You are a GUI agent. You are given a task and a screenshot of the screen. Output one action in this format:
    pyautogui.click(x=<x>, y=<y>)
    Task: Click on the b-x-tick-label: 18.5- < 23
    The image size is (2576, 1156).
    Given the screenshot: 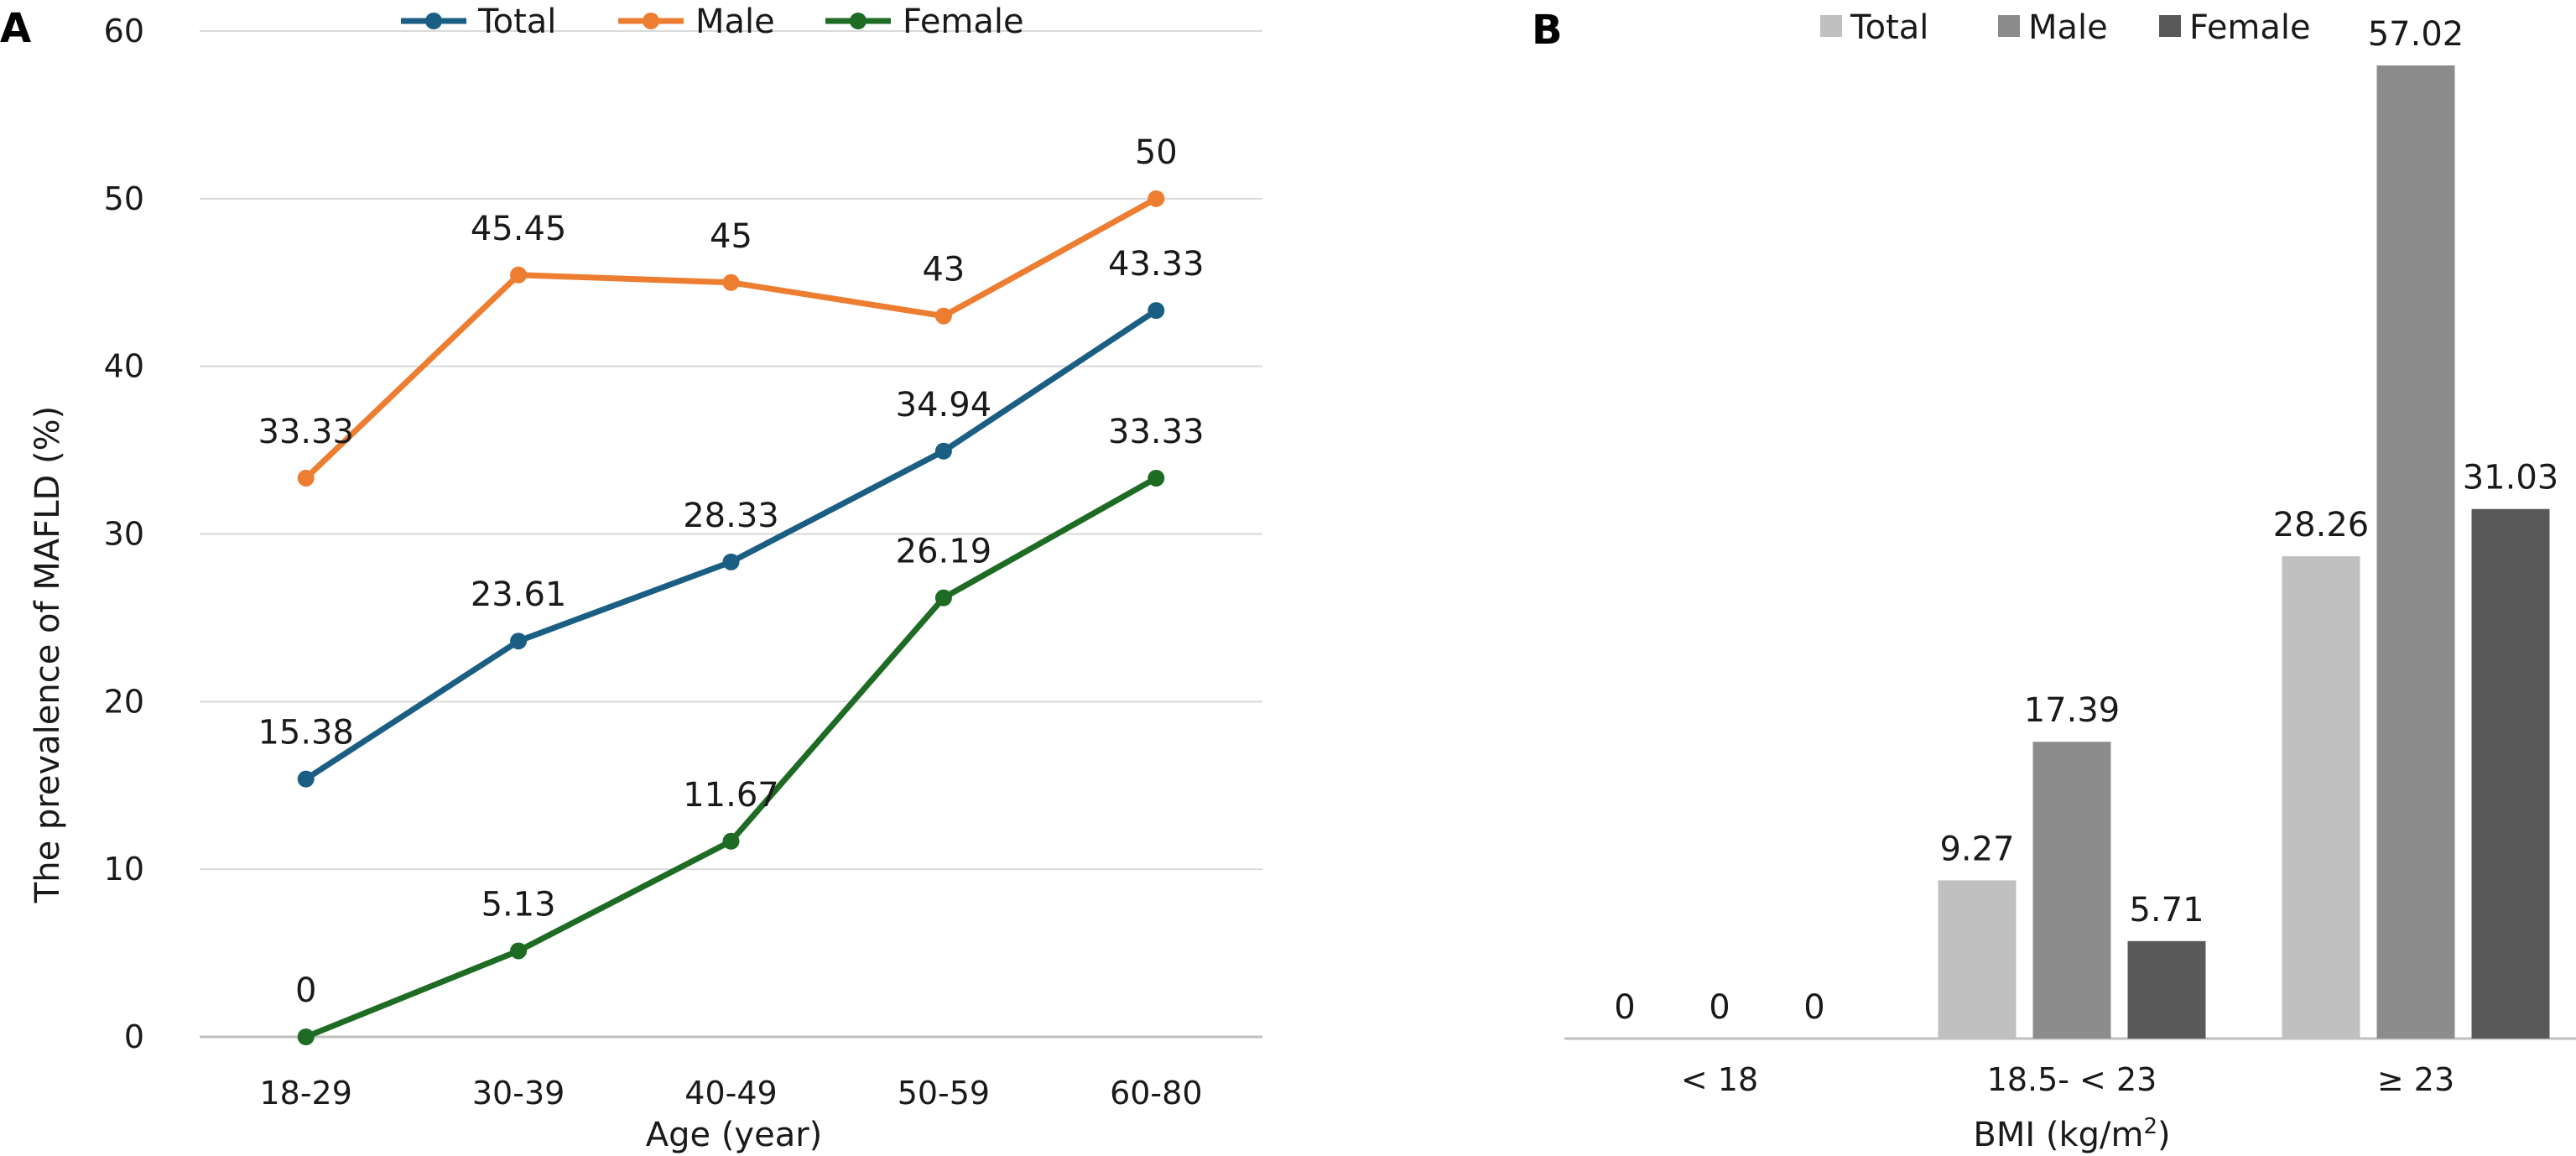 What is the action you would take?
    pyautogui.click(x=2072, y=1079)
    